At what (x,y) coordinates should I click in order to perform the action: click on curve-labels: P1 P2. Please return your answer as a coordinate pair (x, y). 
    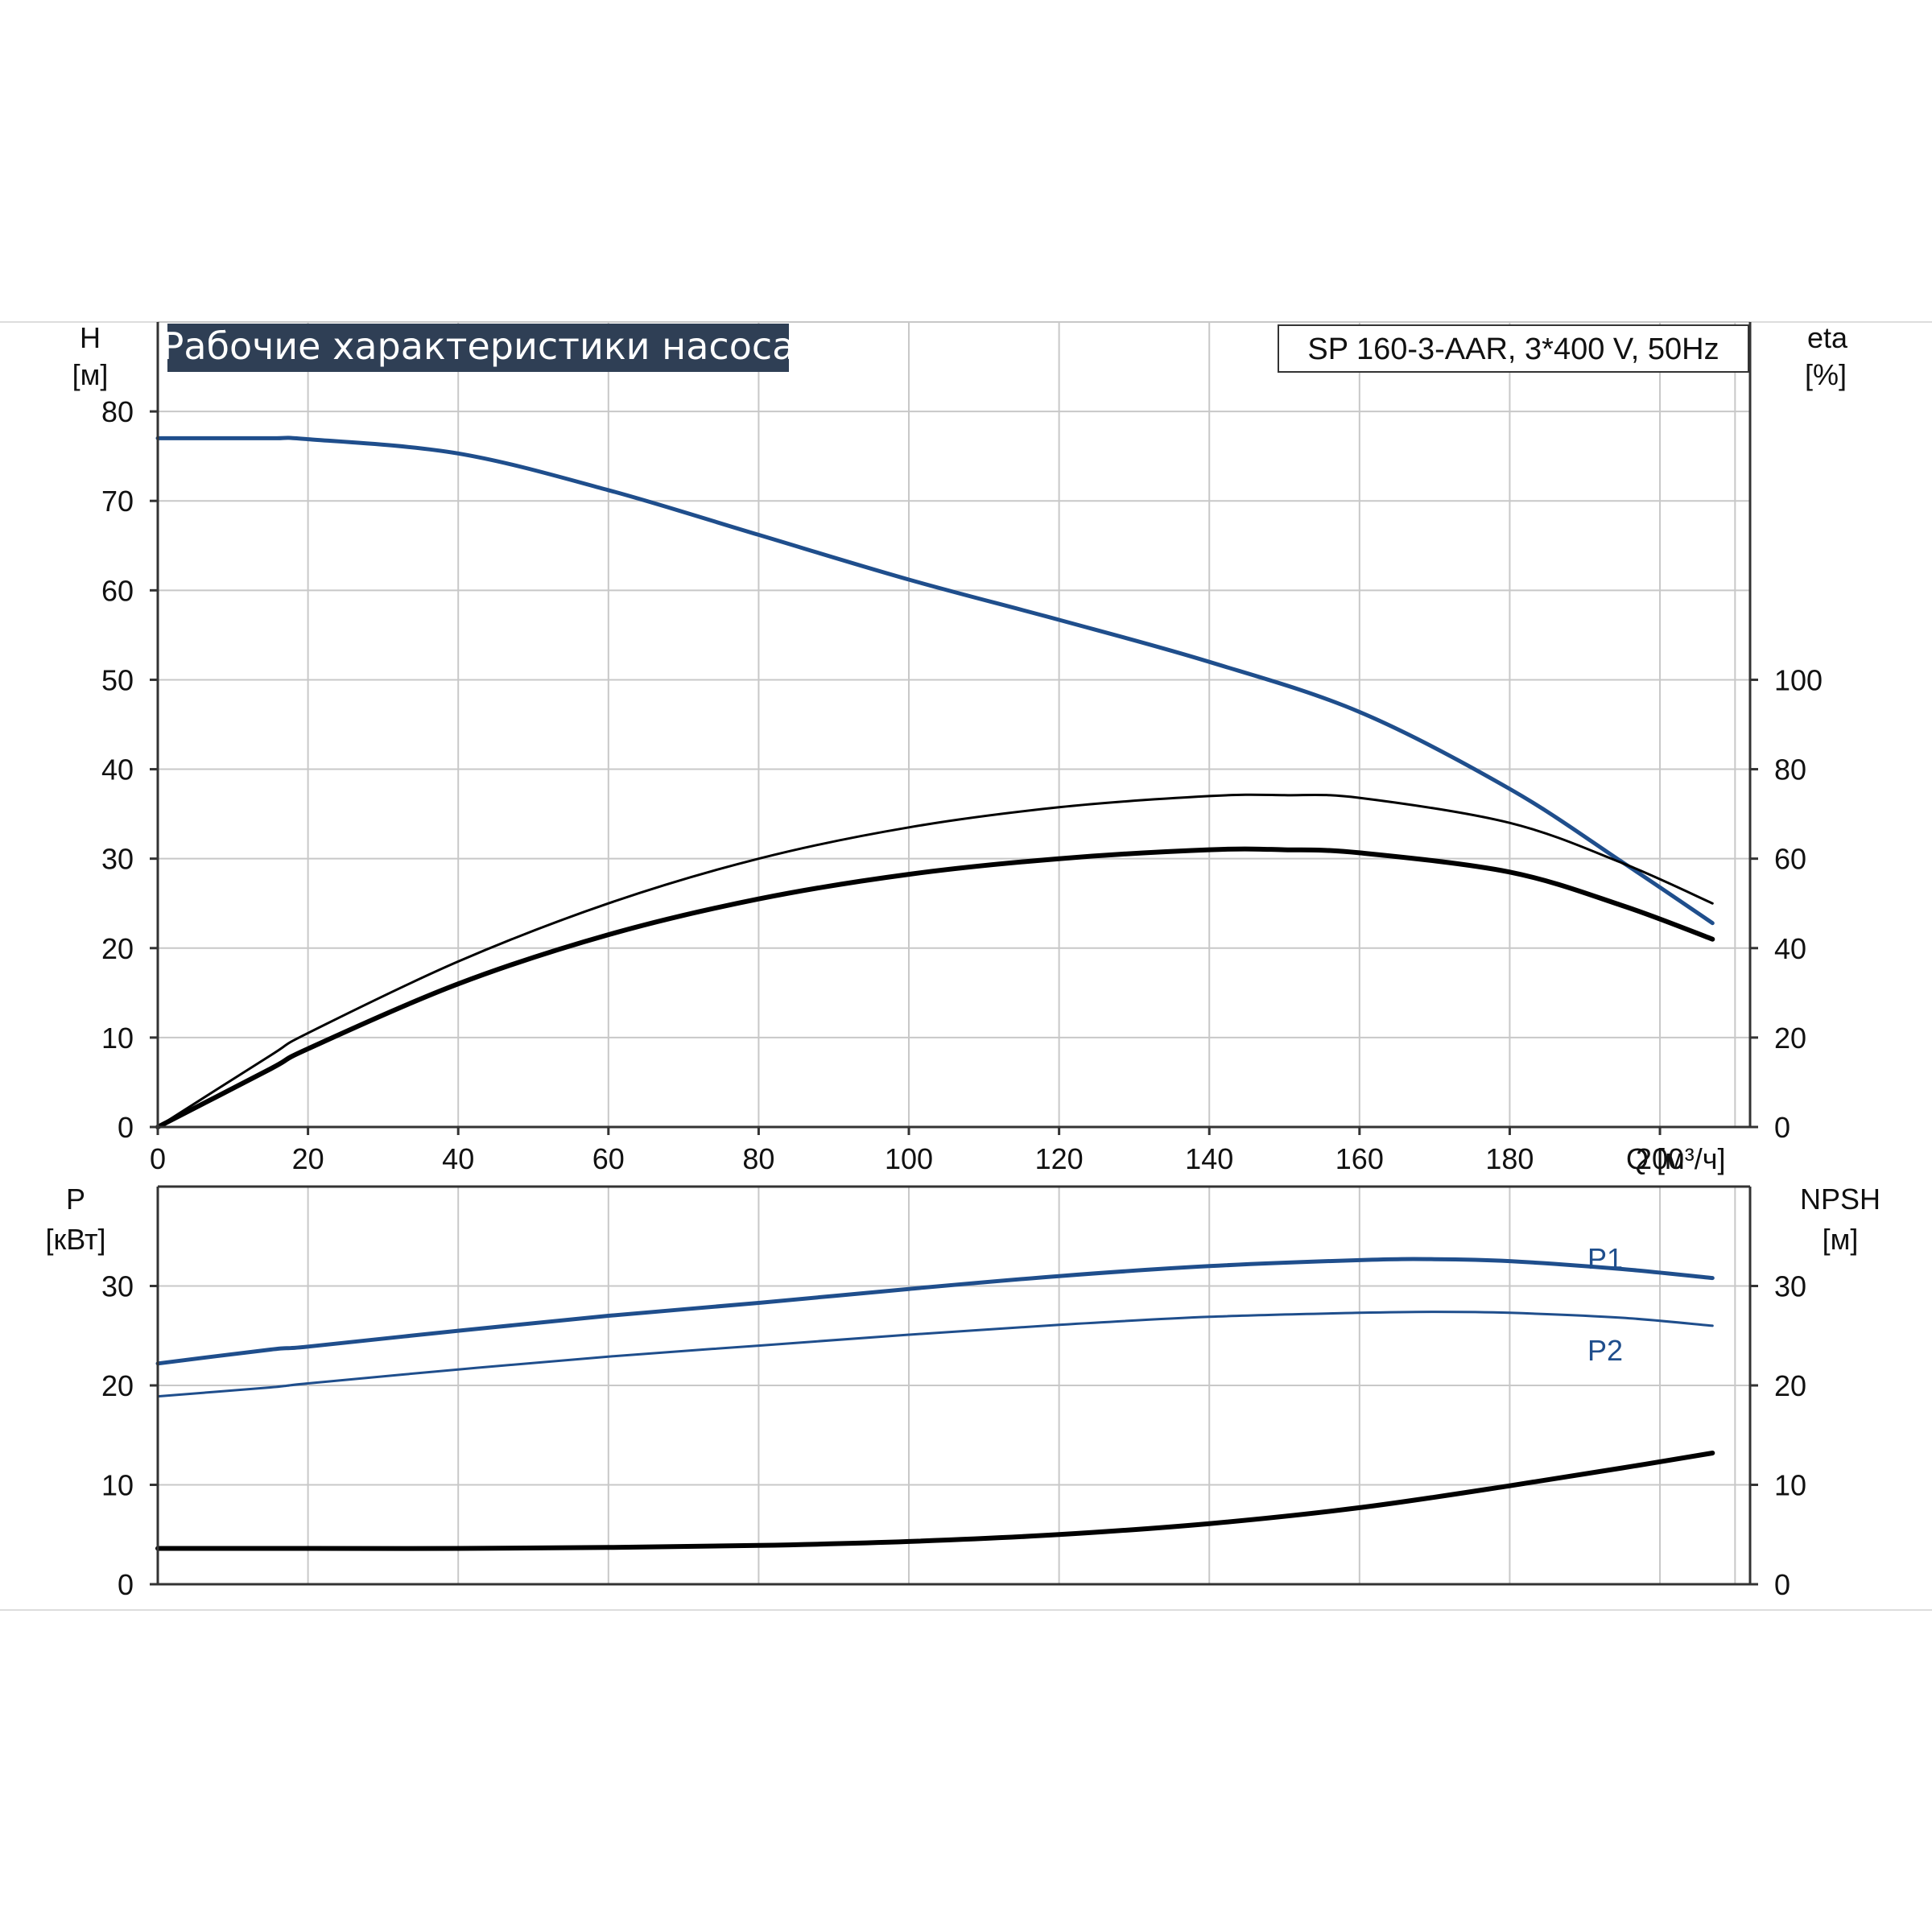
    Looking at the image, I should click on (1605, 1304).